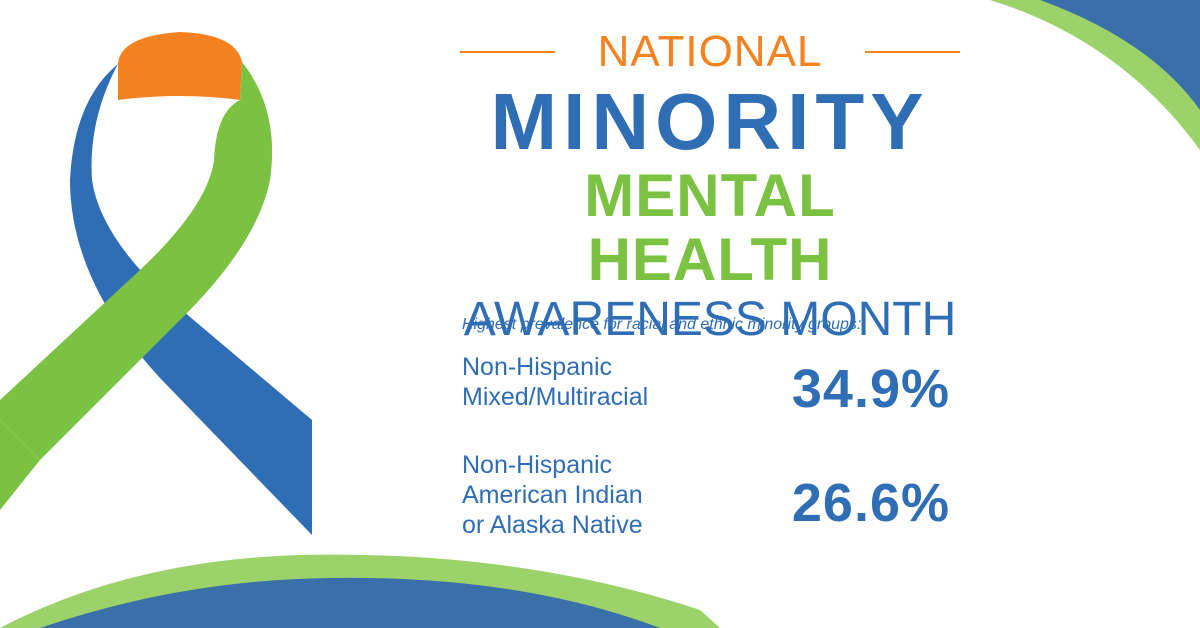 The image size is (1200, 628). I want to click on bottom-blue-arc, so click(350, 602).